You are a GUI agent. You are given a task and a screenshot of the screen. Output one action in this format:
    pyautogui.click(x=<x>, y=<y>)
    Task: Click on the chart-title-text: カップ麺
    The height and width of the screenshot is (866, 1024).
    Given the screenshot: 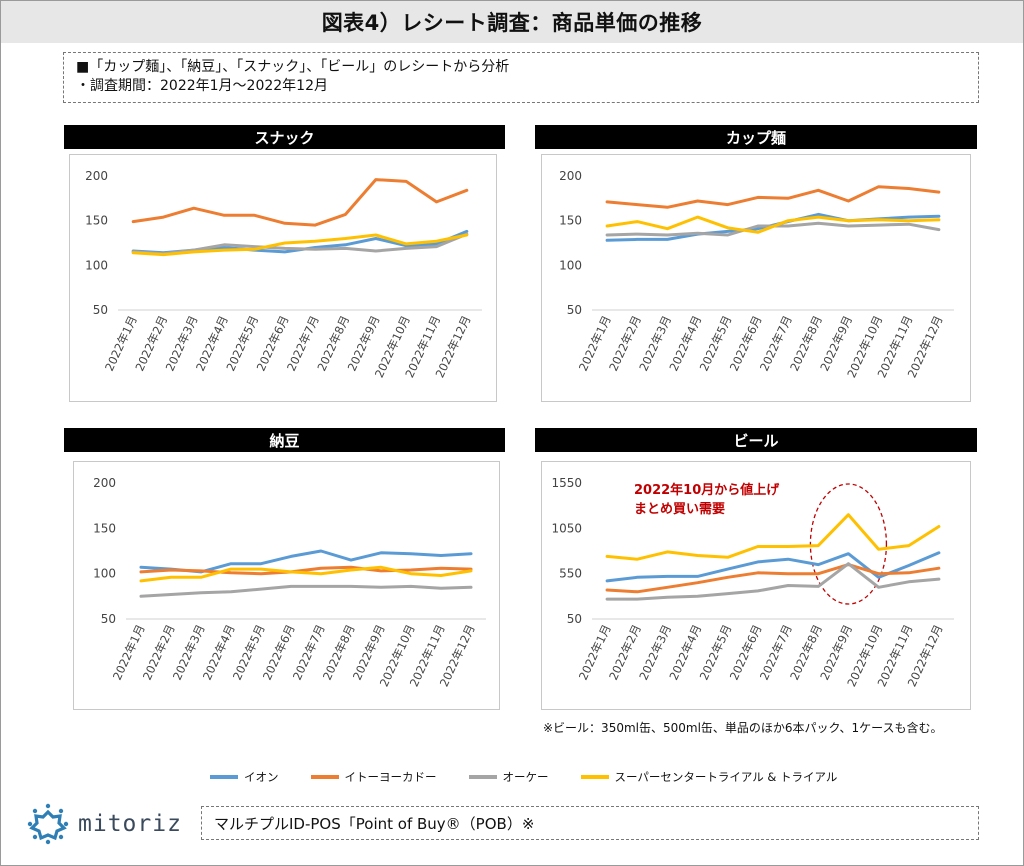 What is the action you would take?
    pyautogui.click(x=755, y=137)
    